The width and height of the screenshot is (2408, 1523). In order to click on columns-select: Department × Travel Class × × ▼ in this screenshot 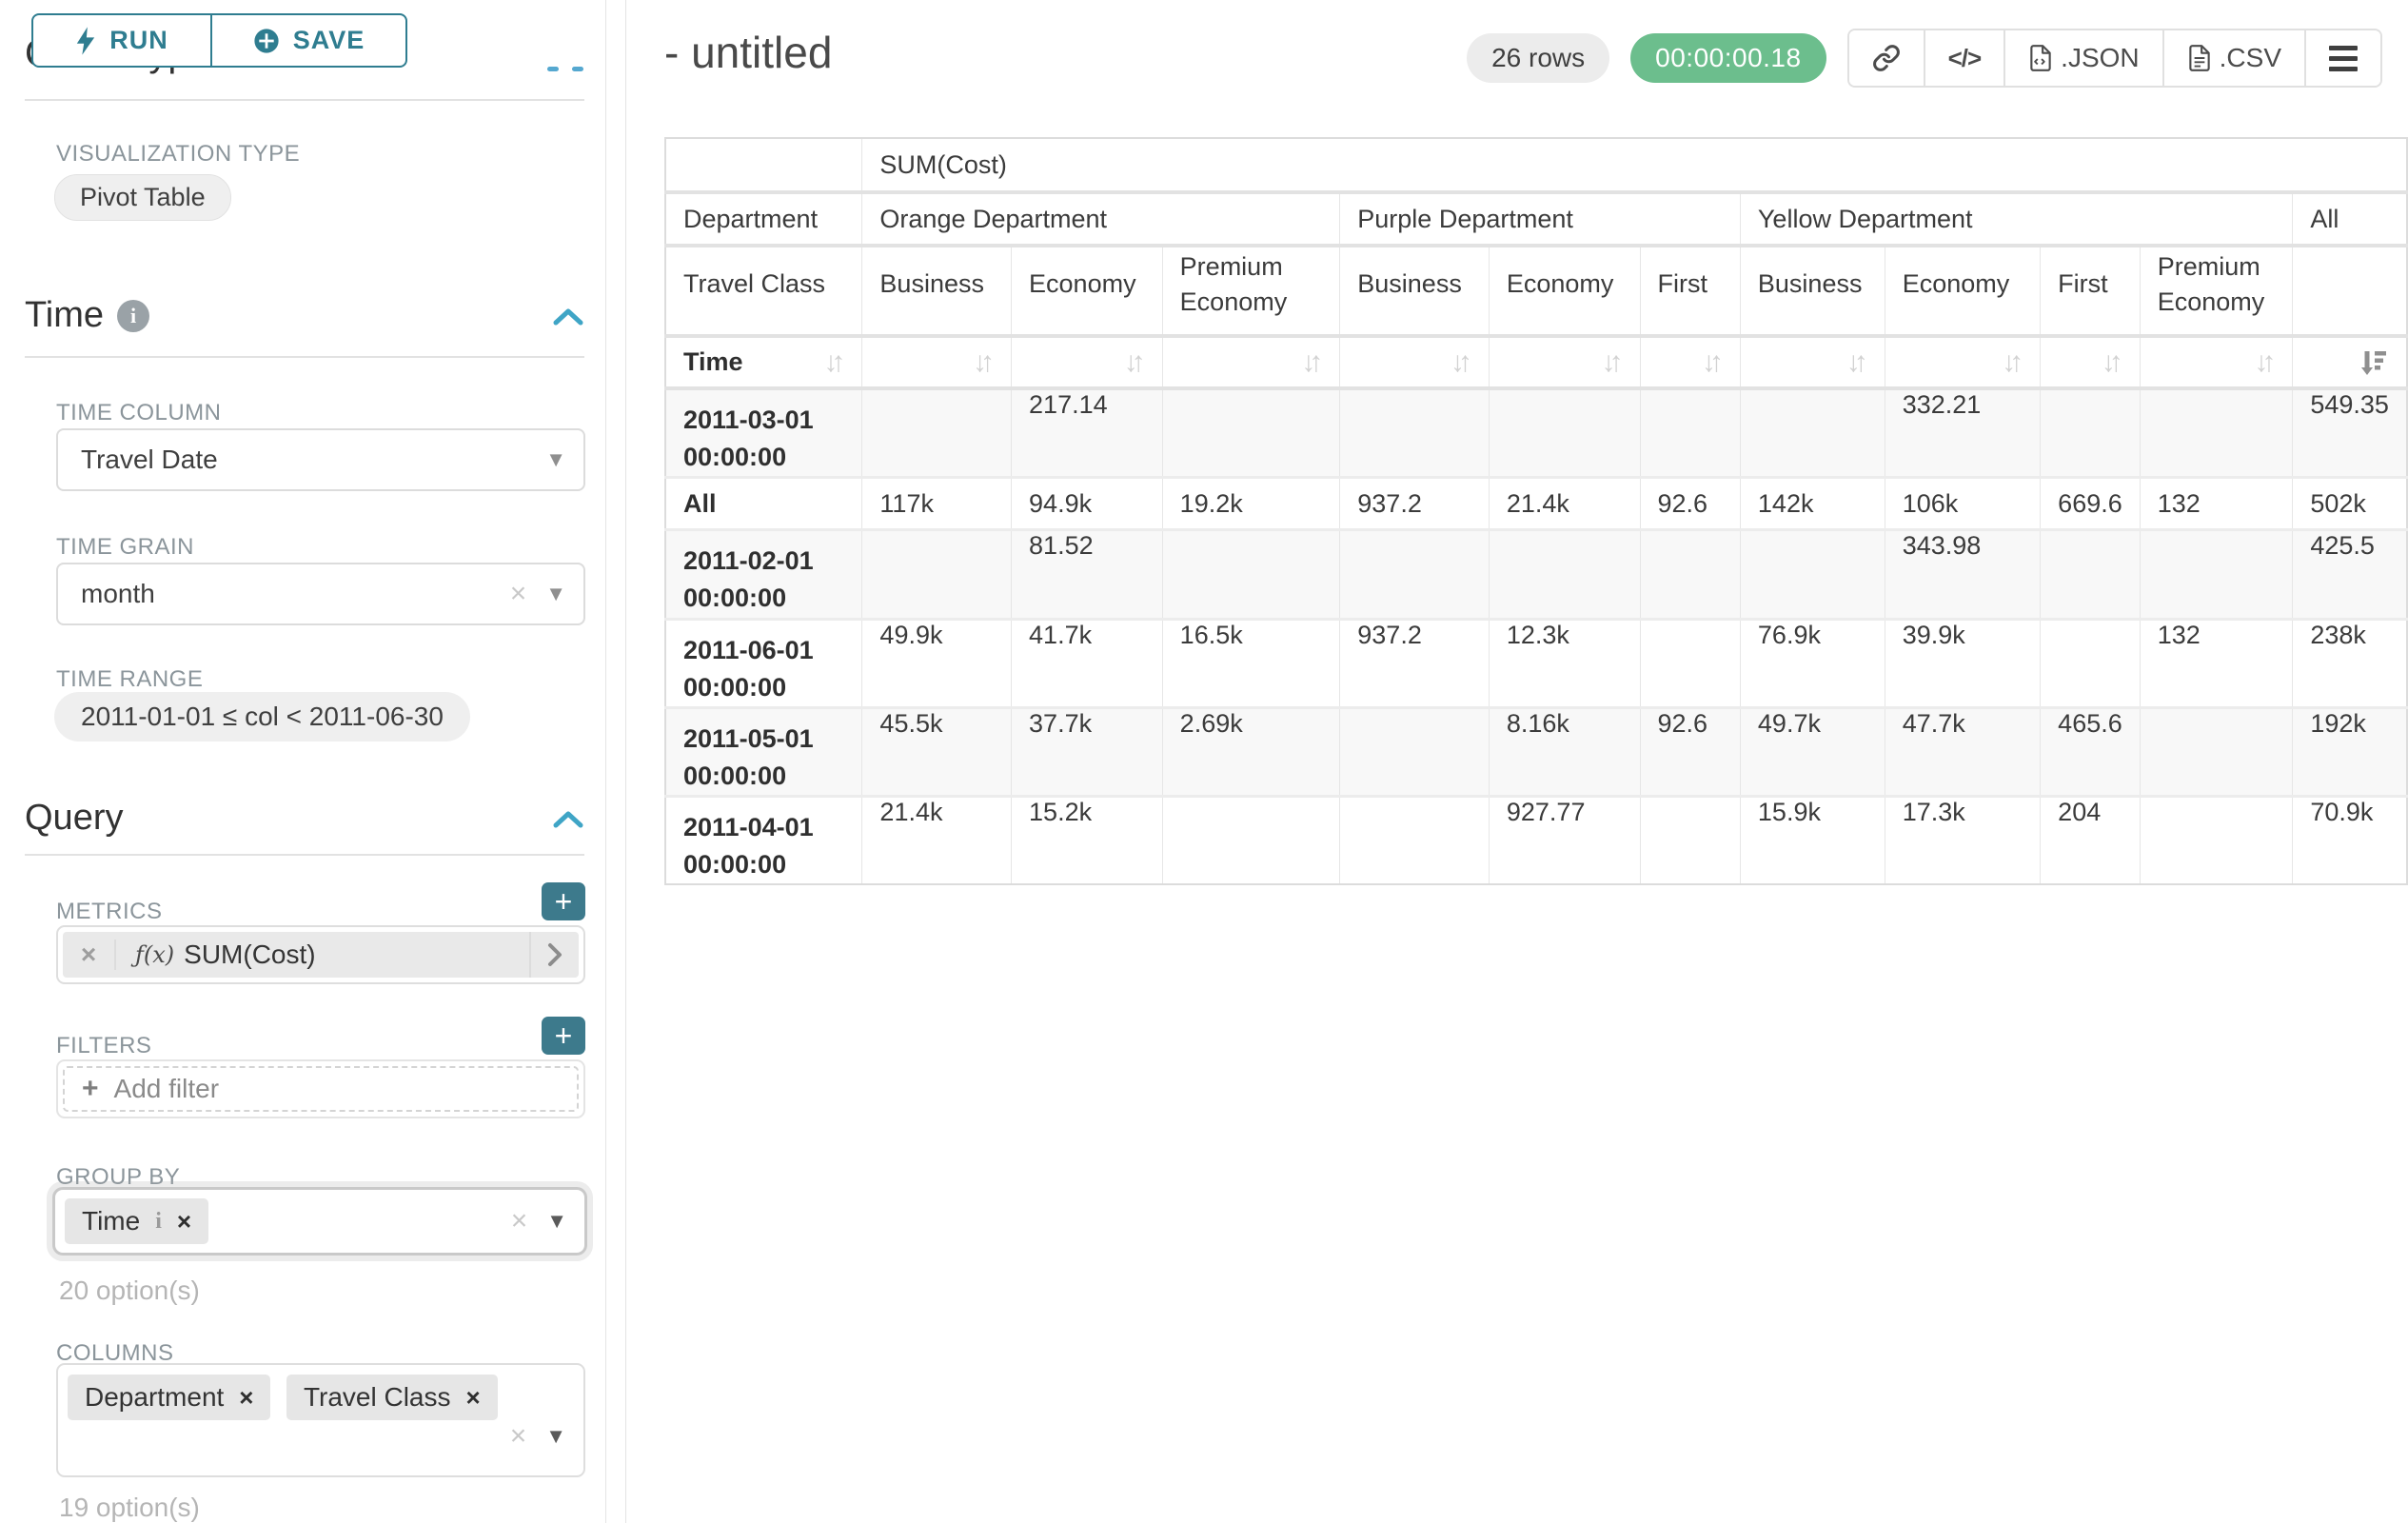, I will do `click(320, 1420)`.